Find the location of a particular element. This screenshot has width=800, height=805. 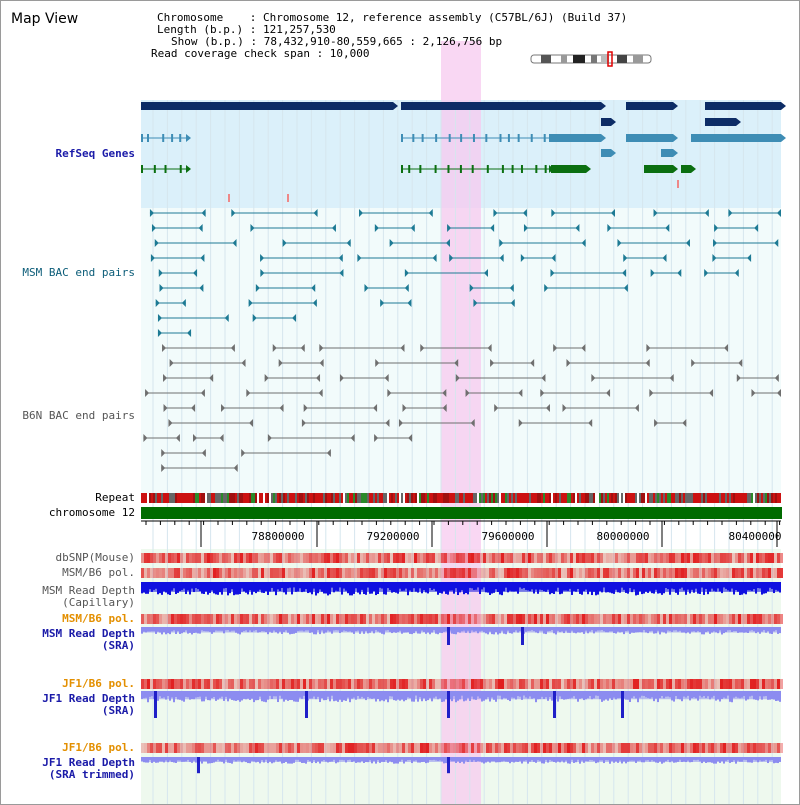

track-label-jf1-pol-1: JF1/B6 pol. is located at coordinates (98, 683).